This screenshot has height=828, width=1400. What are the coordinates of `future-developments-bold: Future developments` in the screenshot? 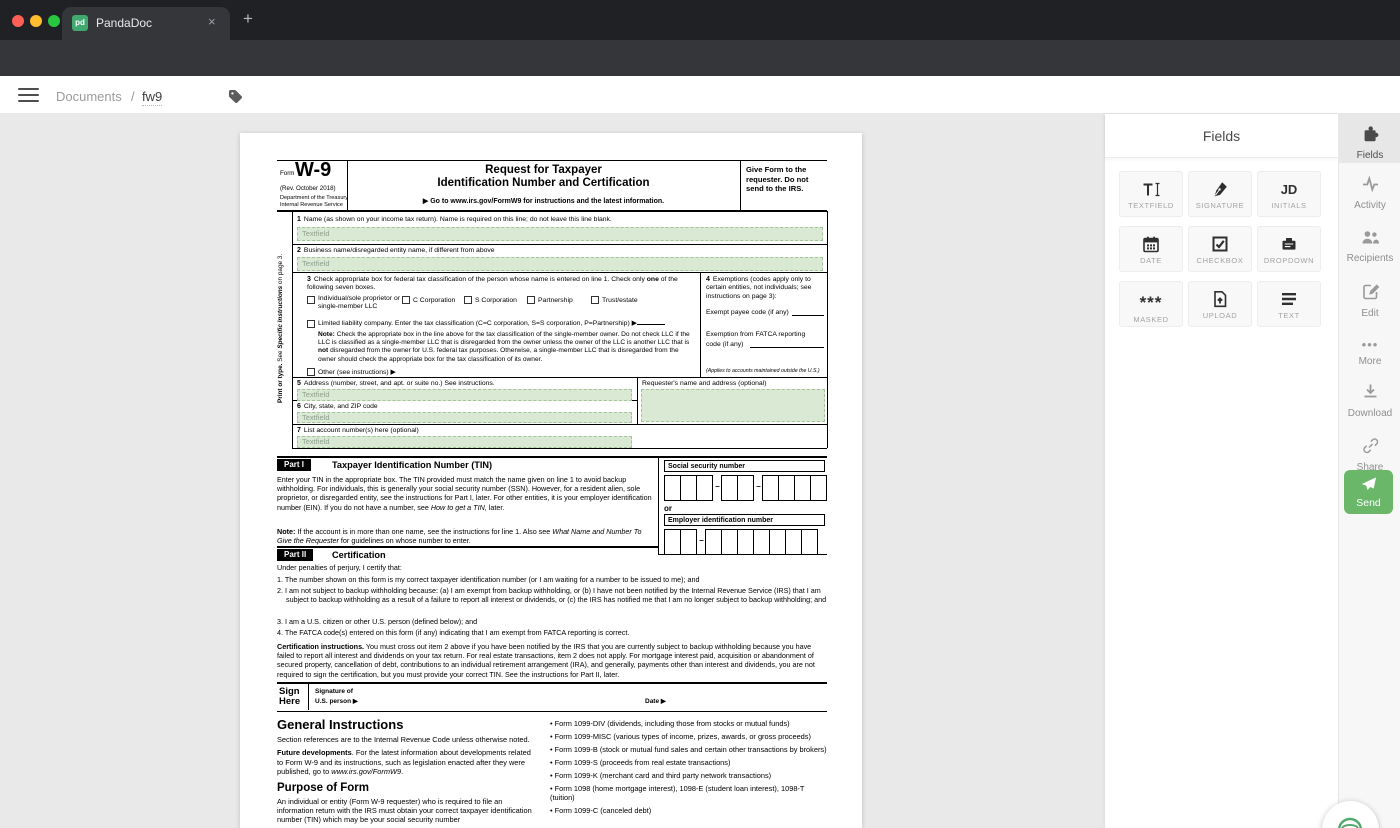 It's located at (314, 753).